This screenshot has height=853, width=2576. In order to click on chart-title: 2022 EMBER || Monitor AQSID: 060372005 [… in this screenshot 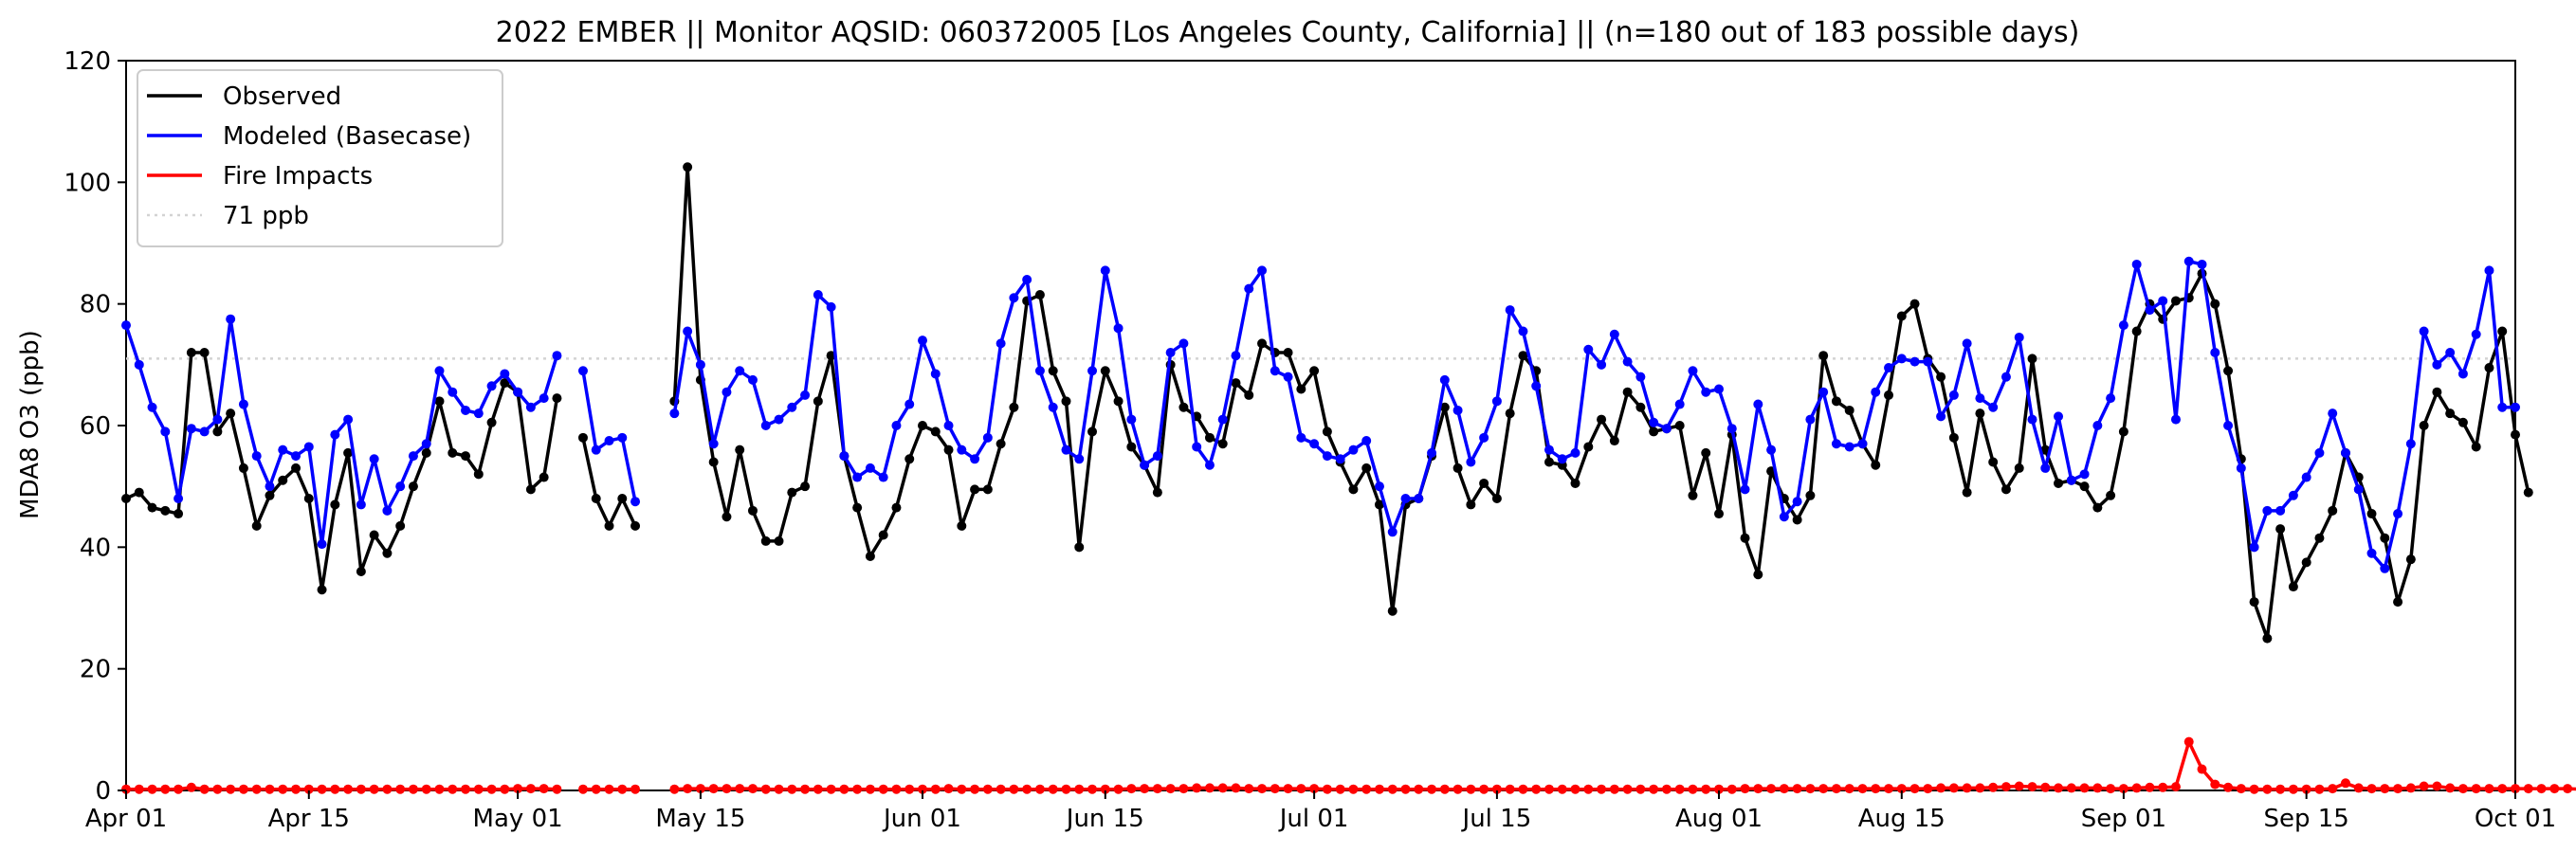, I will do `click(1288, 32)`.